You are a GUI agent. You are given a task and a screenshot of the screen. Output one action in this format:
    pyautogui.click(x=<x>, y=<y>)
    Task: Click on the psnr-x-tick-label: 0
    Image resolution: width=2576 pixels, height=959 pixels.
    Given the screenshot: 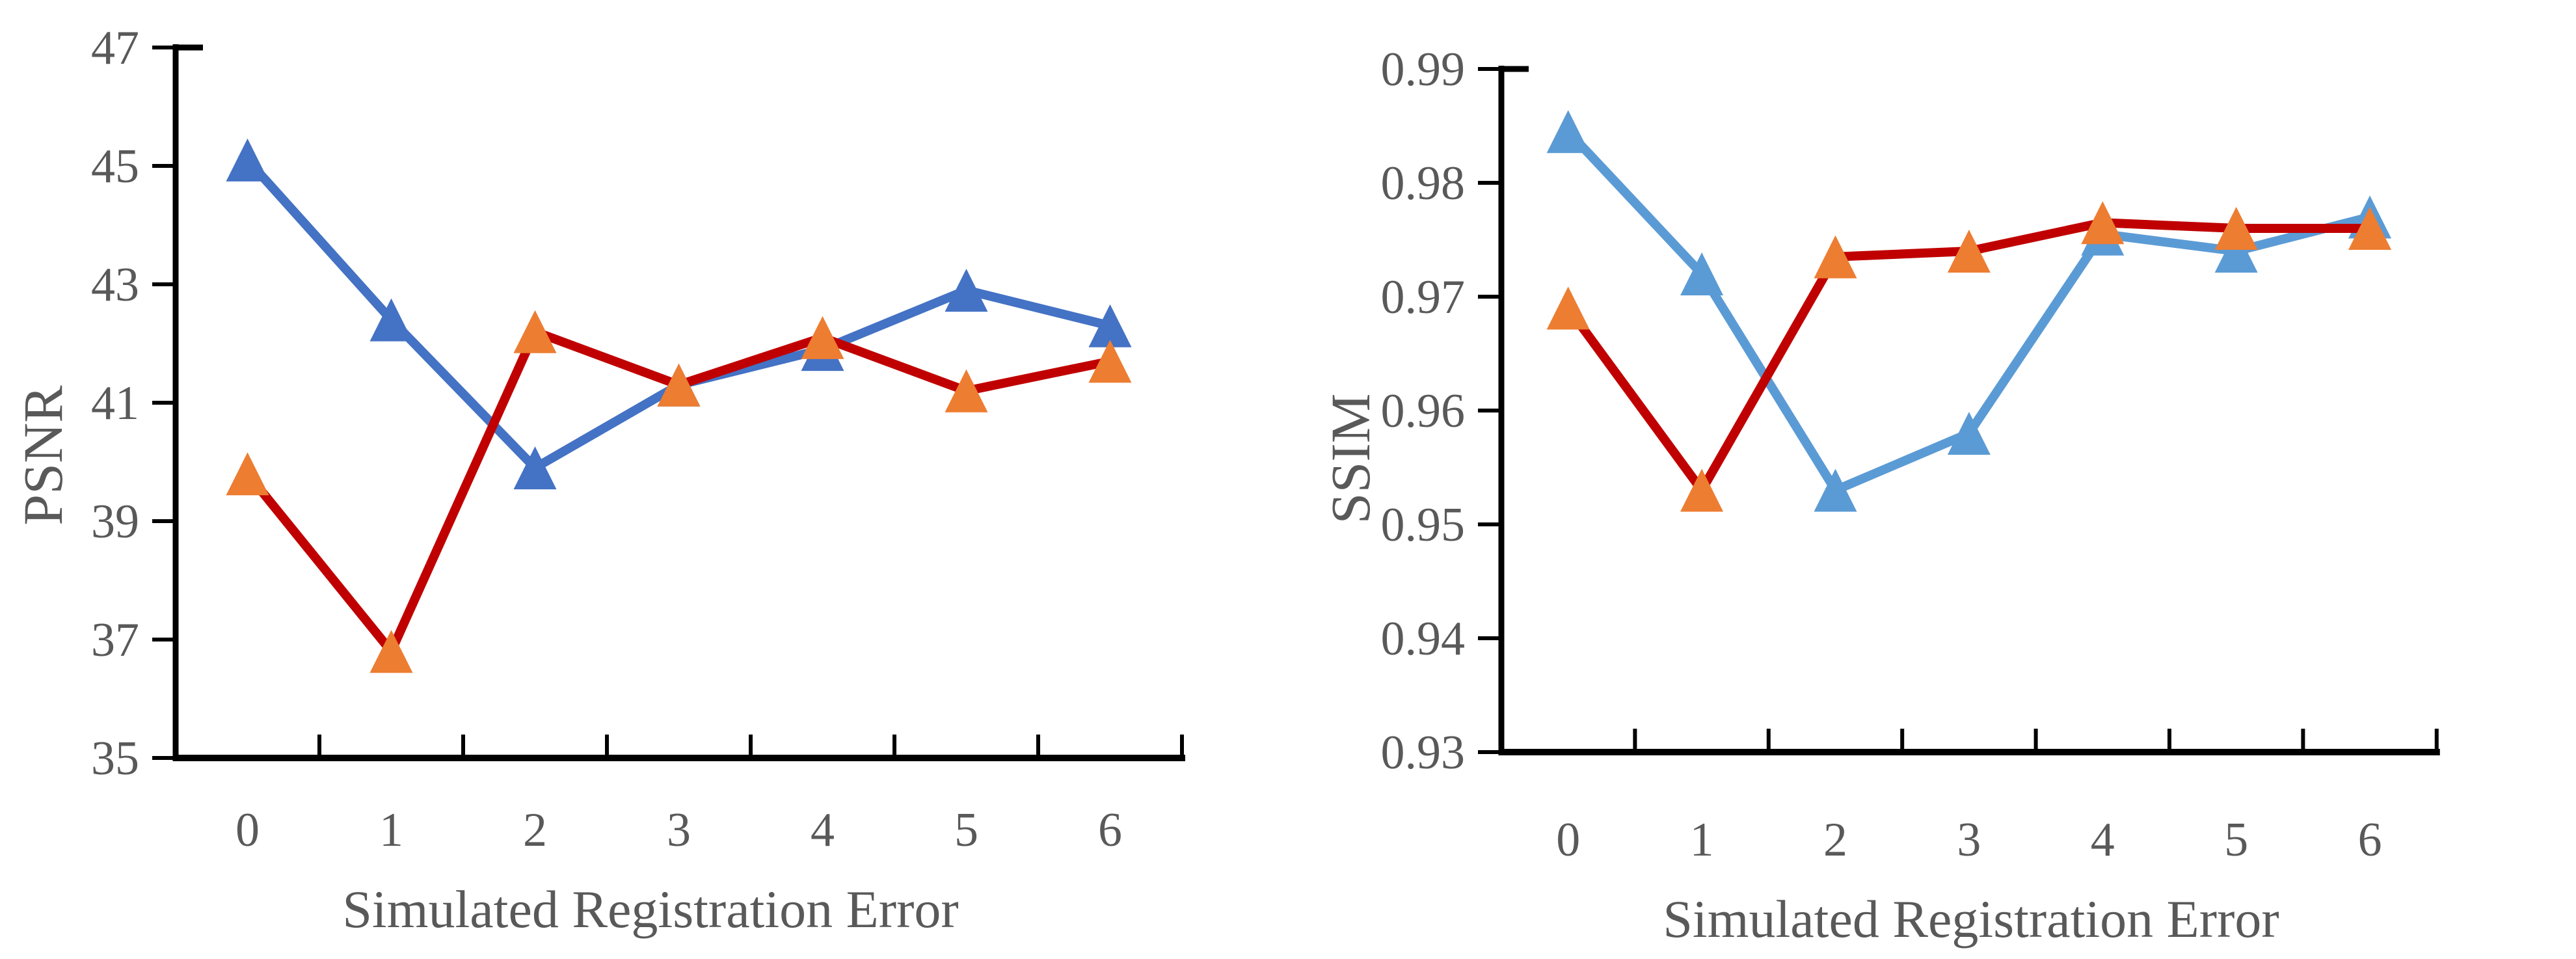 What is the action you would take?
    pyautogui.click(x=247, y=830)
    